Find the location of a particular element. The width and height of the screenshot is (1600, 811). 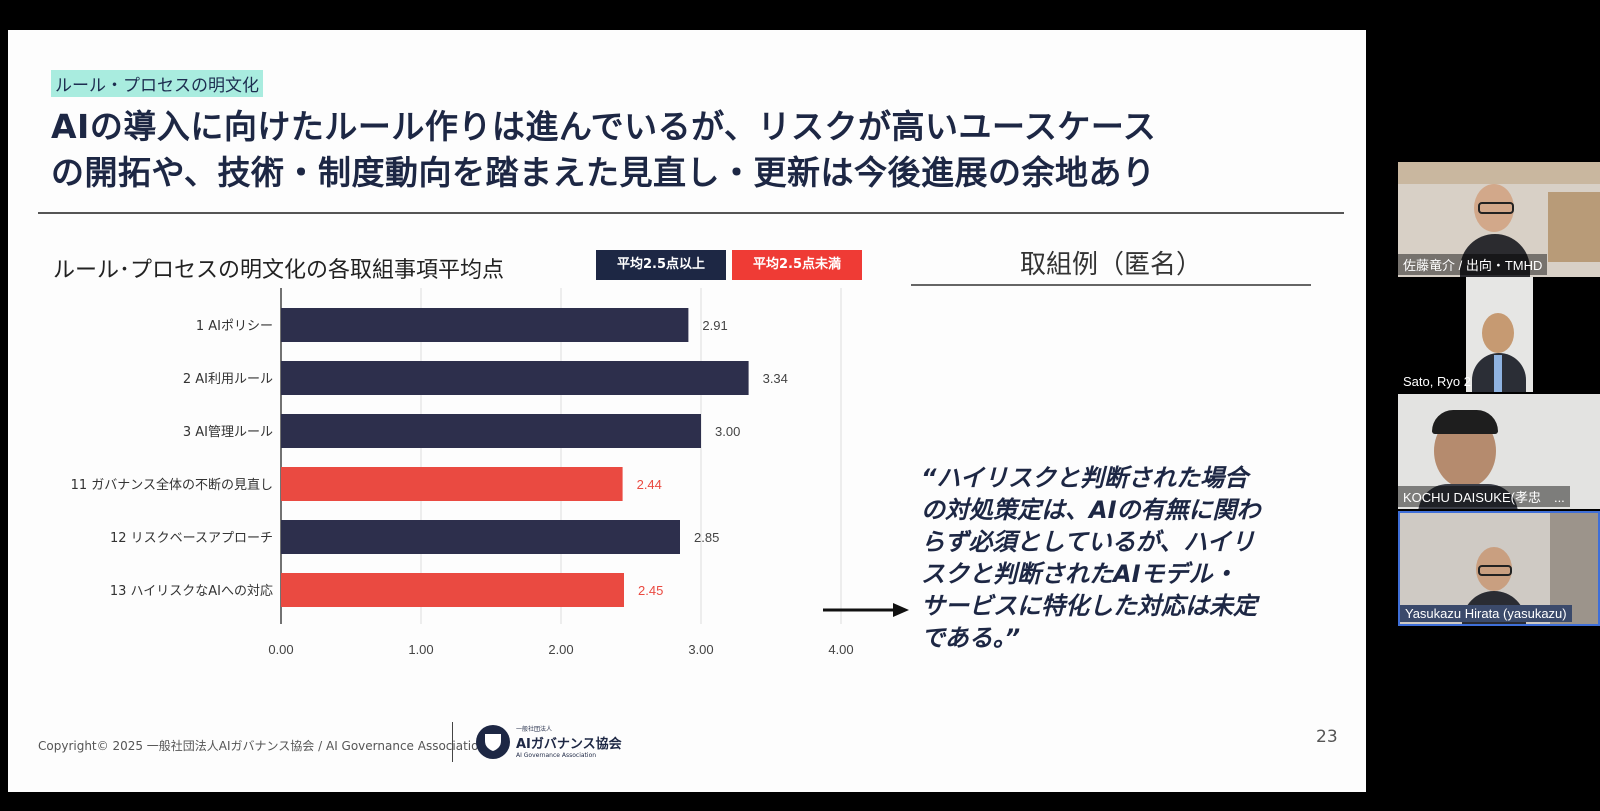

participant-tile: Yasukazu Hirata (yasukazu) is located at coordinates (1499, 568).